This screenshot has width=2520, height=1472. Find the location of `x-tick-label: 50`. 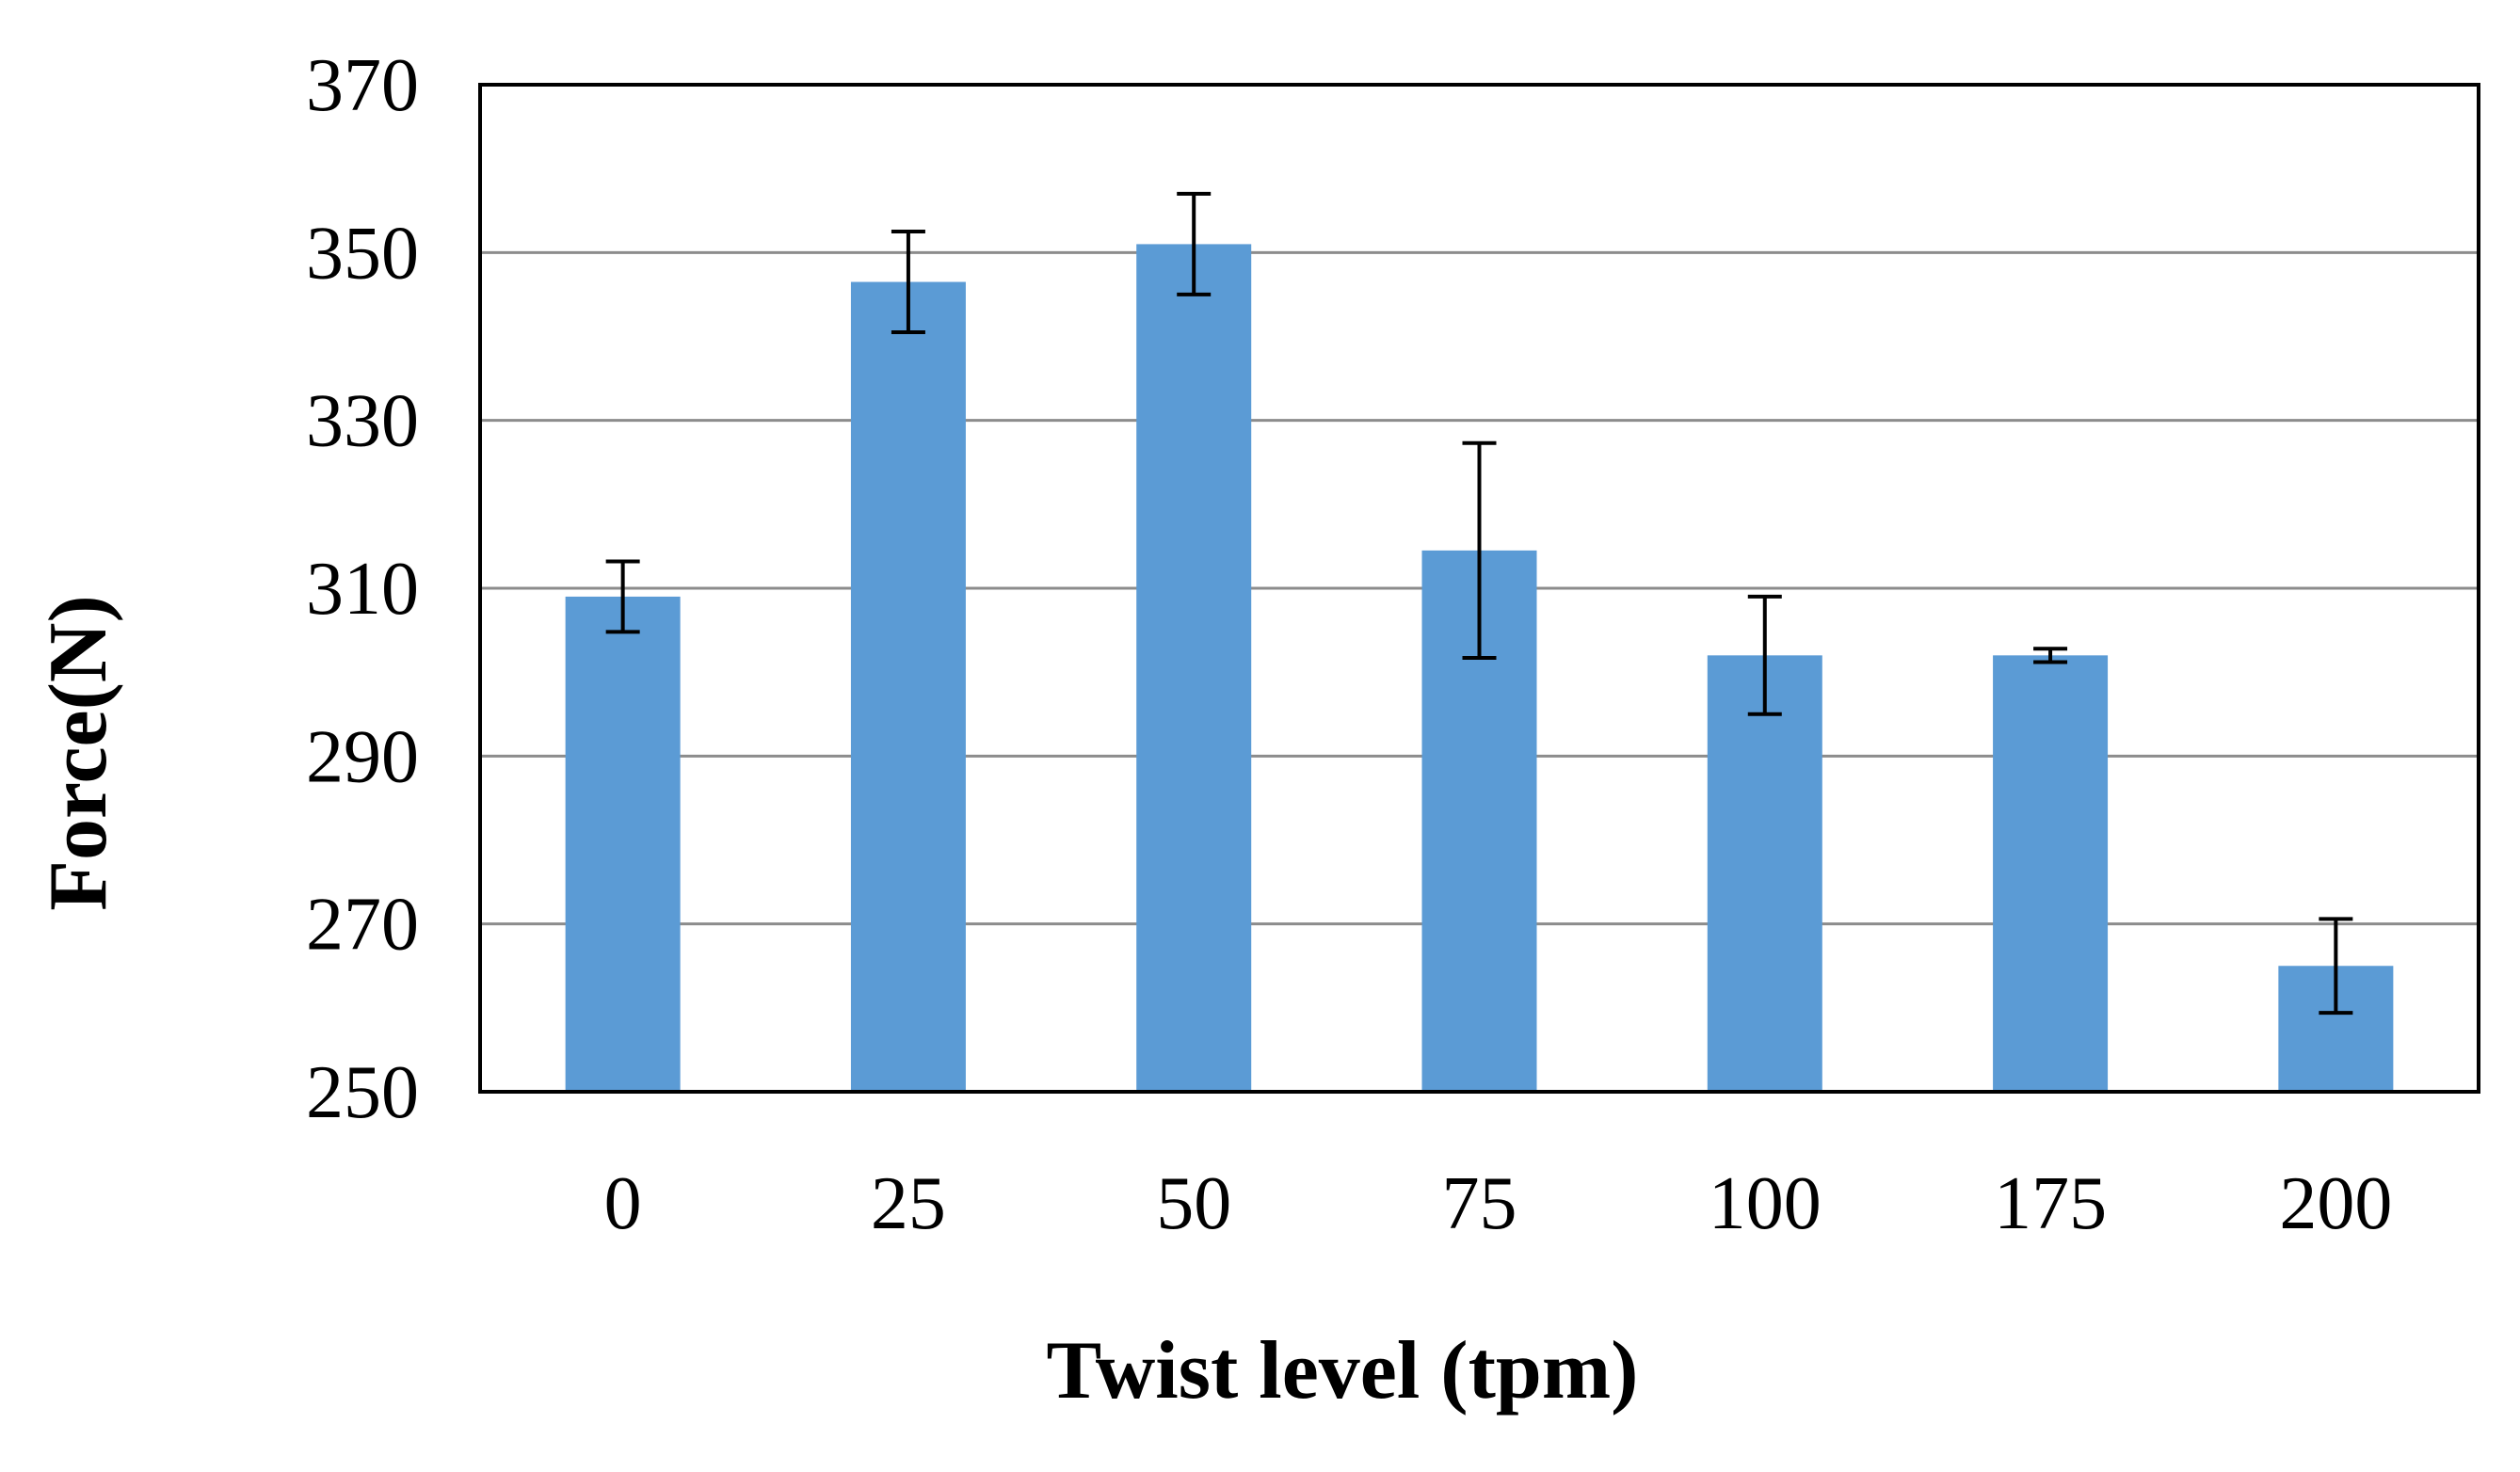

x-tick-label: 50 is located at coordinates (1193, 1203).